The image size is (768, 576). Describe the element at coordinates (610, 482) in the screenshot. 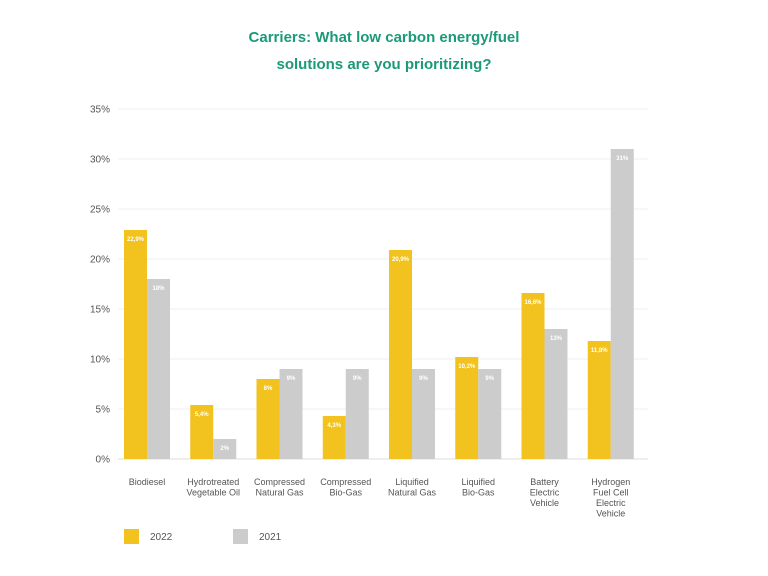

I see `category-label: Hydrogen` at that location.